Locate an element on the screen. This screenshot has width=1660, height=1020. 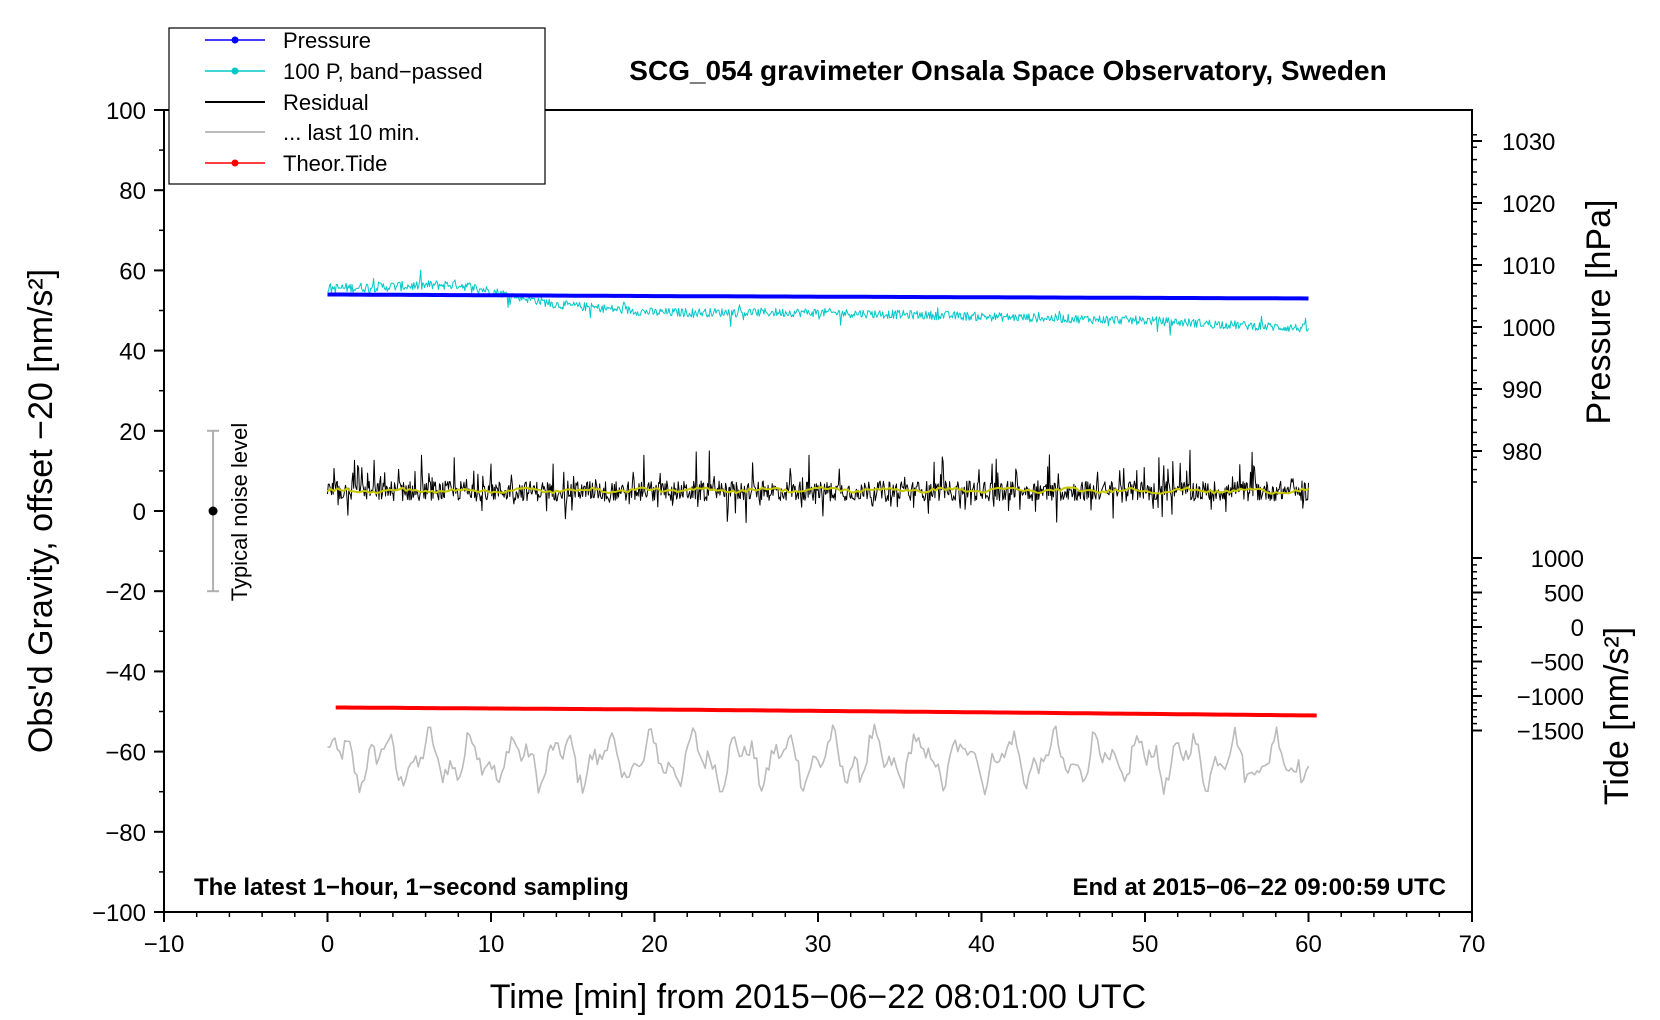
y-tick-label-left: −100 is located at coordinates (119, 913).